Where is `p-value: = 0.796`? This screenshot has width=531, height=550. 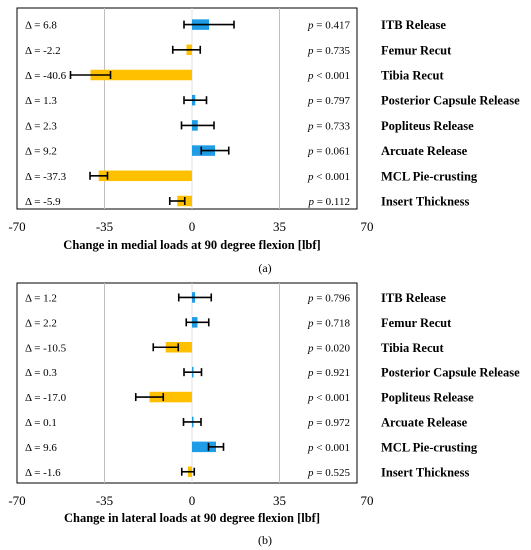 p-value: = 0.796 is located at coordinates (332, 298).